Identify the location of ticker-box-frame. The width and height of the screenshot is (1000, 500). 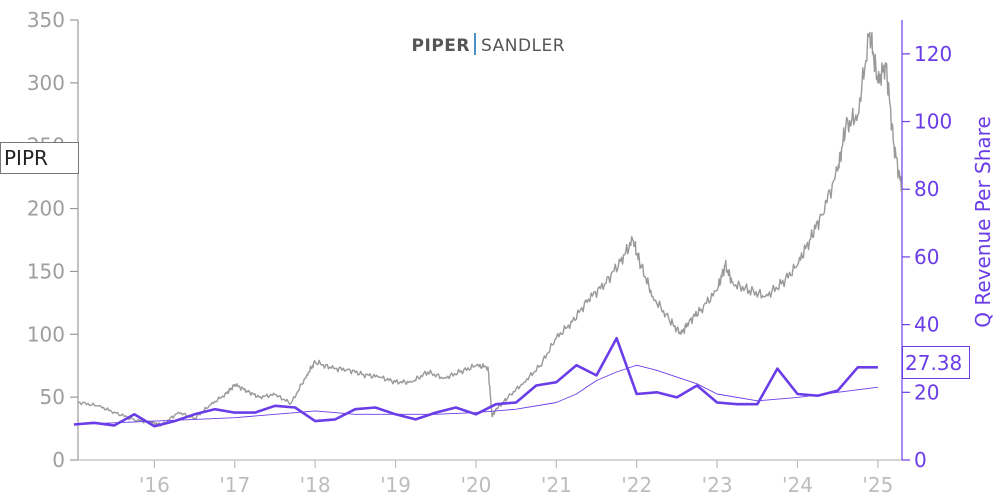
(39, 158).